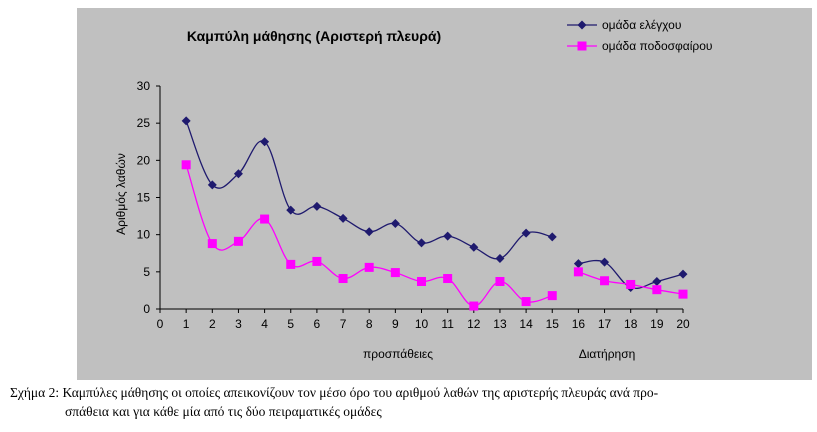 The height and width of the screenshot is (432, 817). What do you see at coordinates (474, 324) in the screenshot?
I see `x-tick-label: 12` at bounding box center [474, 324].